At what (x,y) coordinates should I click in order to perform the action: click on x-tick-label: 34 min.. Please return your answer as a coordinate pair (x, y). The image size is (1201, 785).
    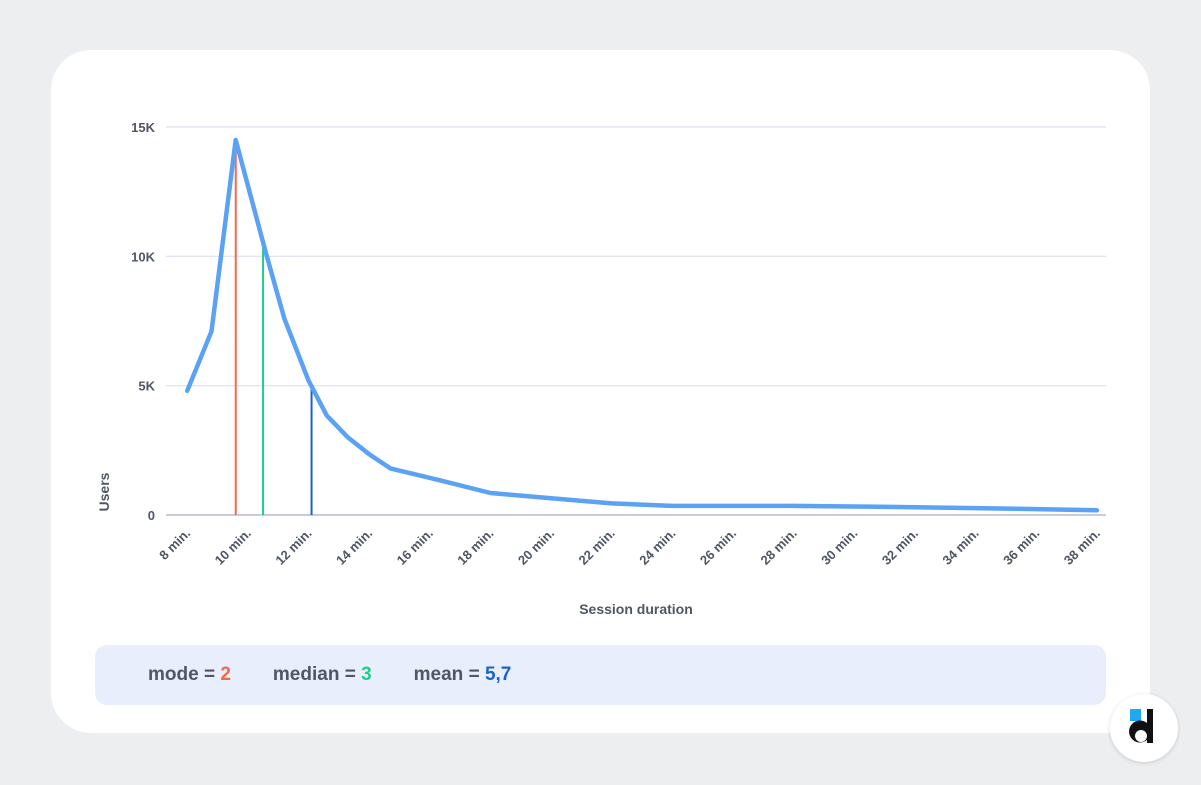
    Looking at the image, I should click on (960, 547).